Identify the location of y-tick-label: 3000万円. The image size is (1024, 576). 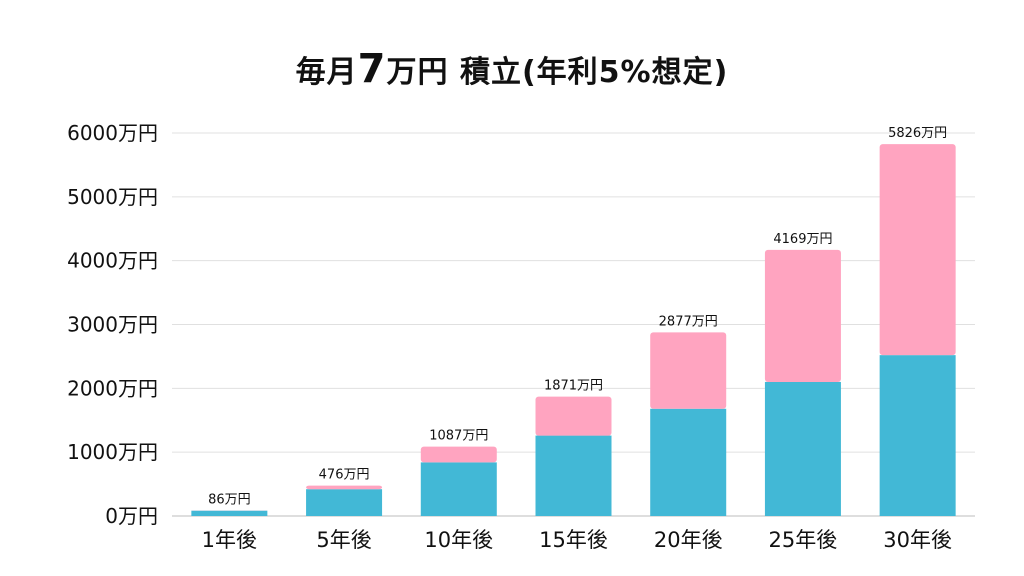
(112, 325).